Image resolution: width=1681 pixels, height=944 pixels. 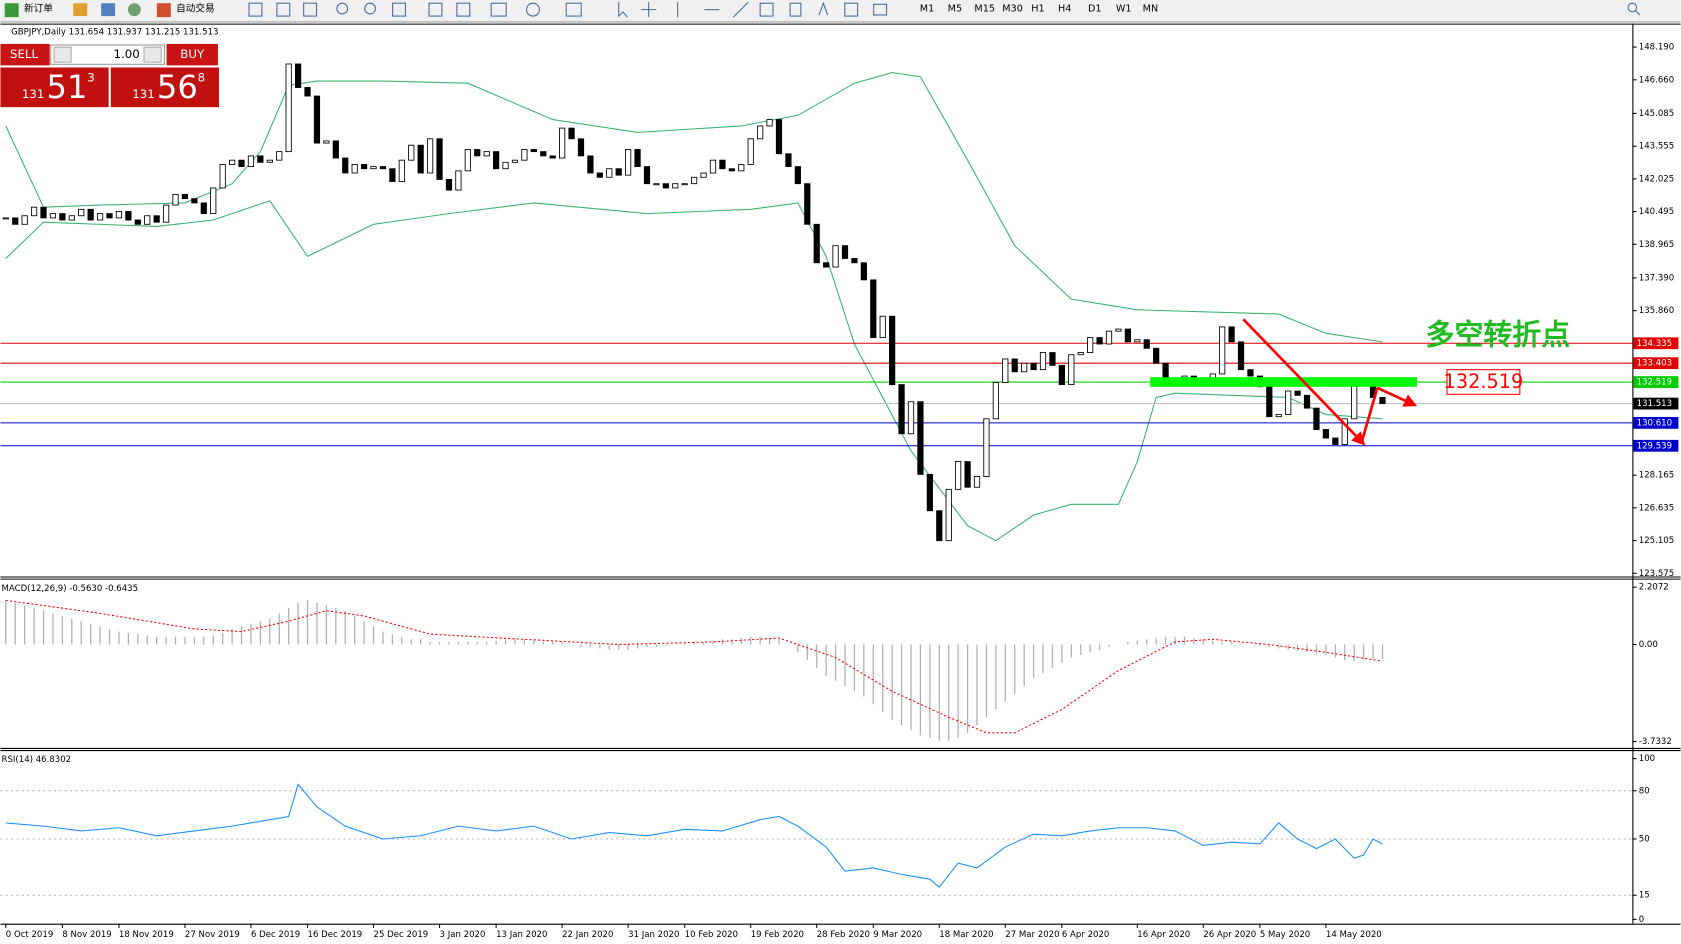 I want to click on timeframe: D1, so click(x=1095, y=9).